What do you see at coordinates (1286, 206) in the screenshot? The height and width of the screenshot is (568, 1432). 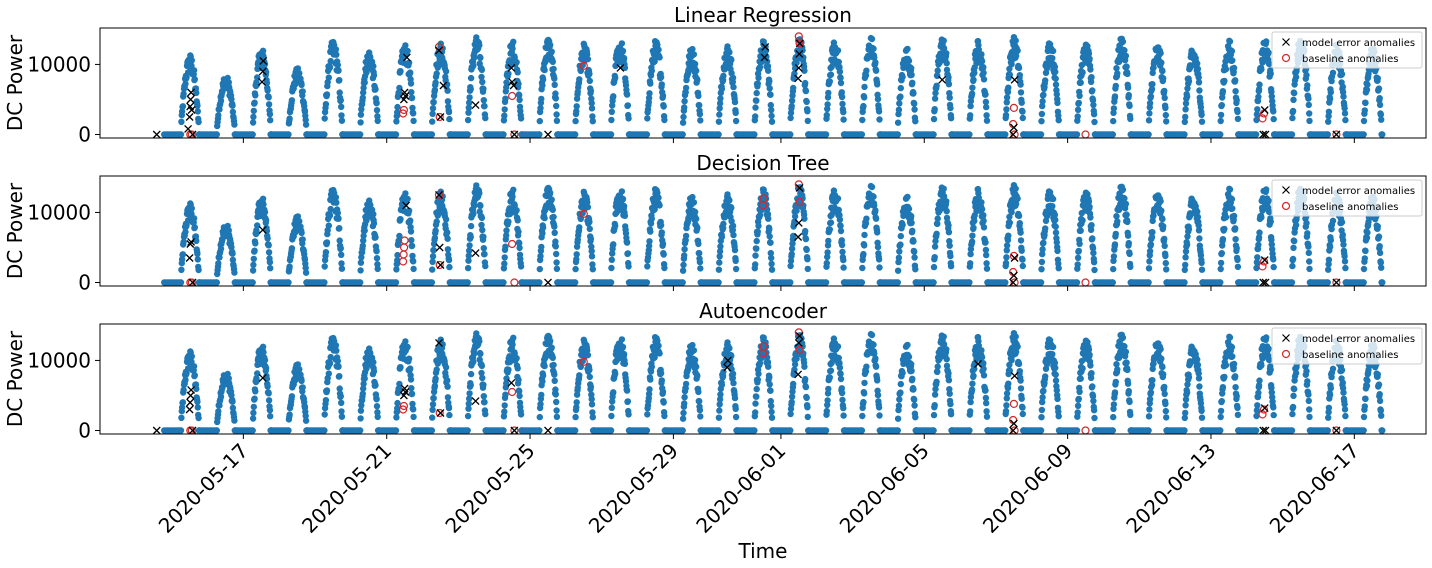 I see `legend-marker-baseline` at bounding box center [1286, 206].